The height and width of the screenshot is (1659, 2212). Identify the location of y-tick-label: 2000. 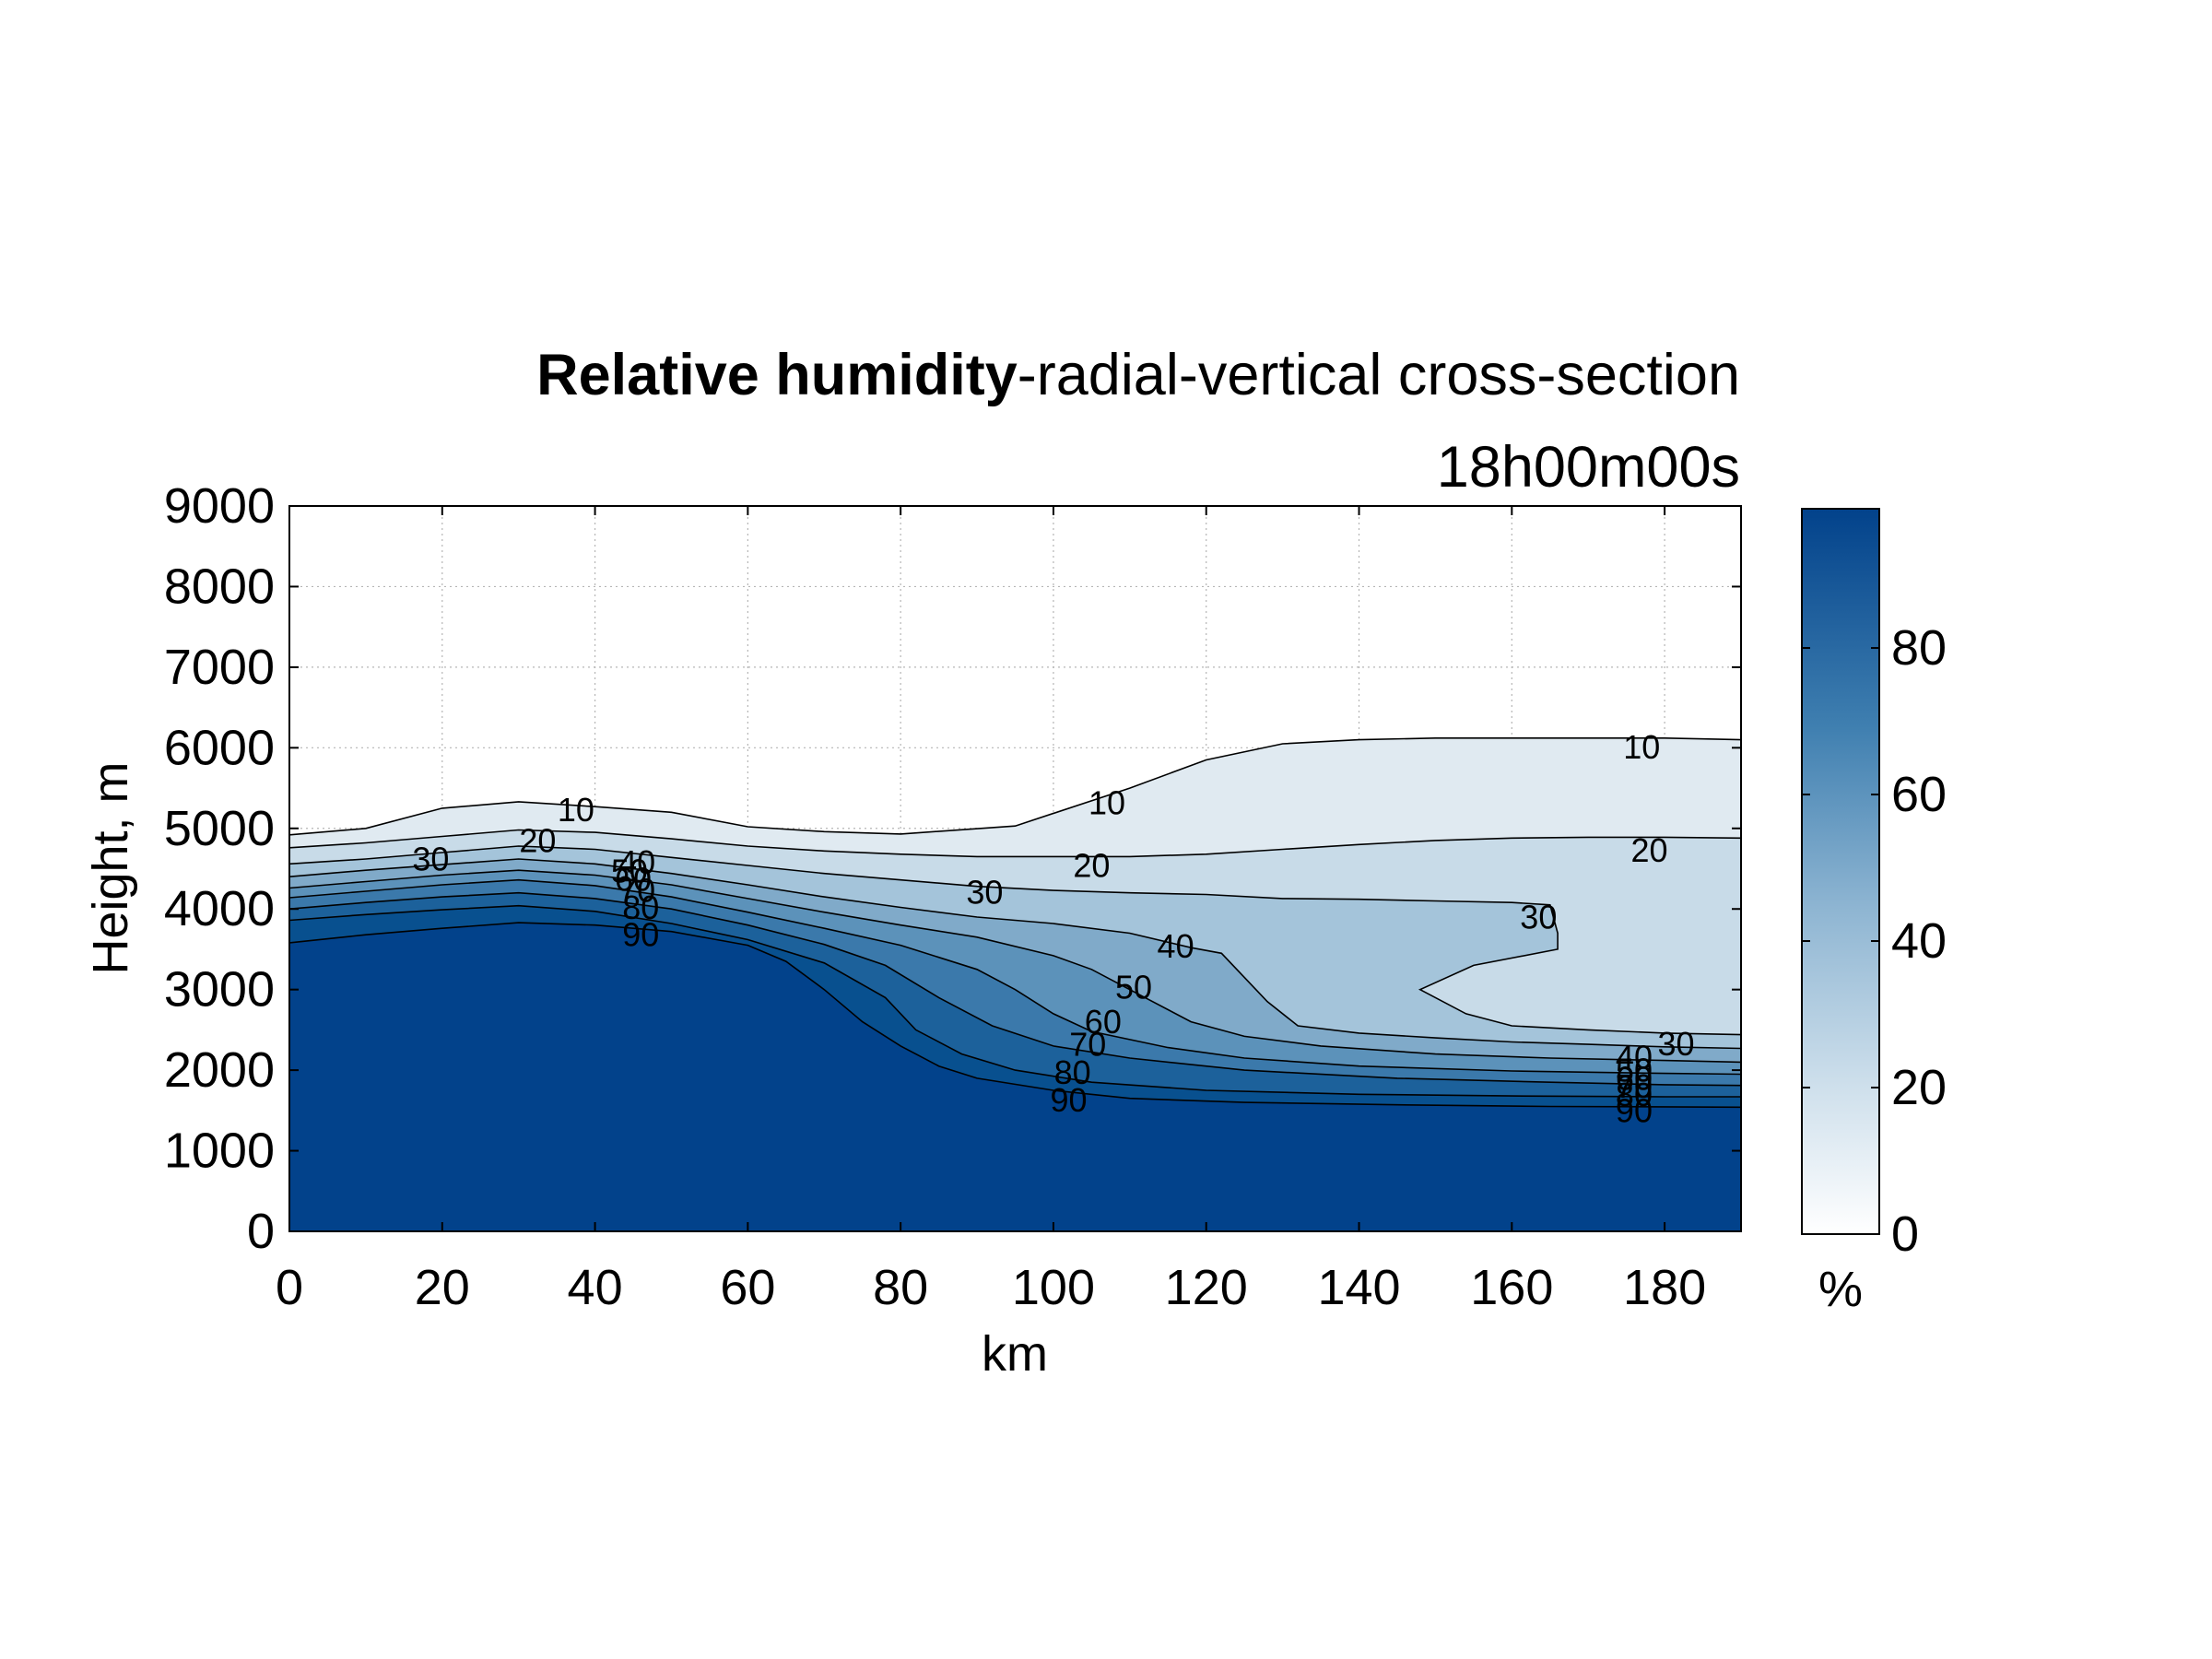
(219, 1070).